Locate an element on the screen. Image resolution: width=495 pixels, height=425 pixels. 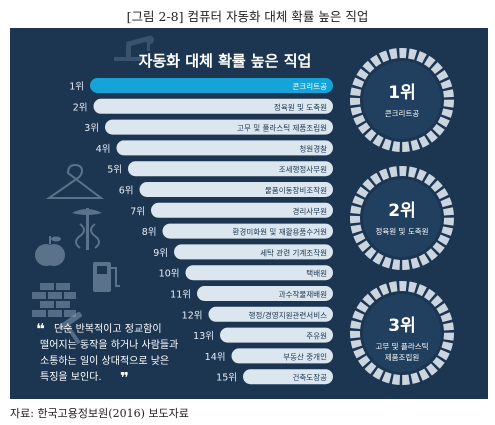
occupation-label: 정육원 및 도축원 is located at coordinates (300, 107).